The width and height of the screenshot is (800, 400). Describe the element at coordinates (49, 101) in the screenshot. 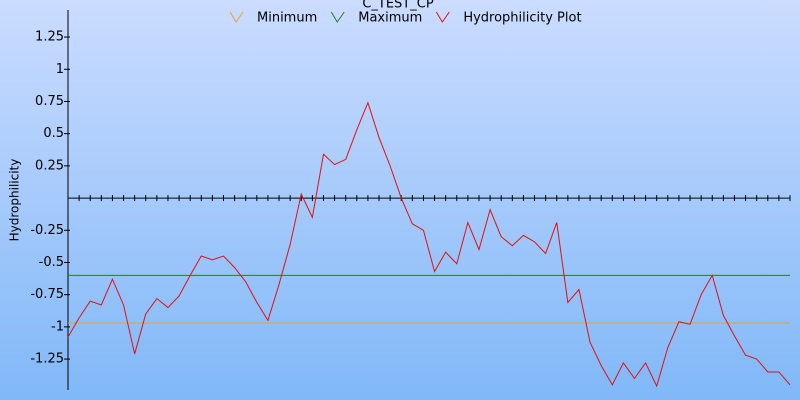

I see `y-tick-label: 0.75` at that location.